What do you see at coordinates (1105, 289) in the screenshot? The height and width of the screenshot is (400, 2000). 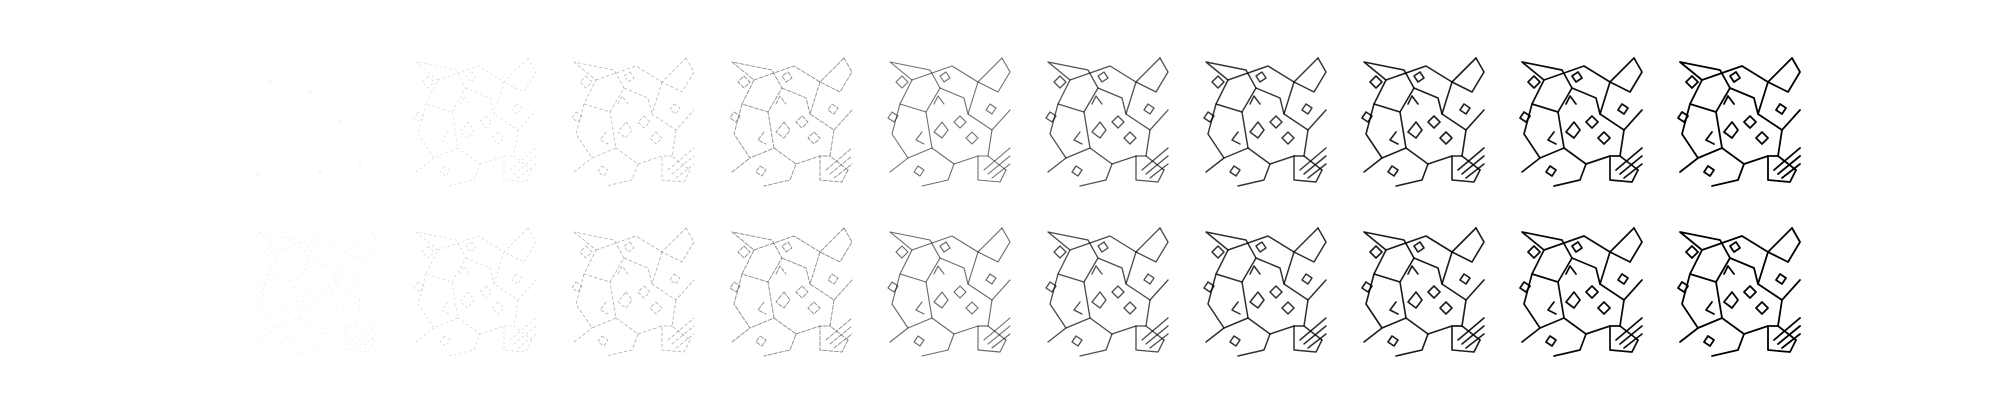 I see `image-panel-r2-c6` at bounding box center [1105, 289].